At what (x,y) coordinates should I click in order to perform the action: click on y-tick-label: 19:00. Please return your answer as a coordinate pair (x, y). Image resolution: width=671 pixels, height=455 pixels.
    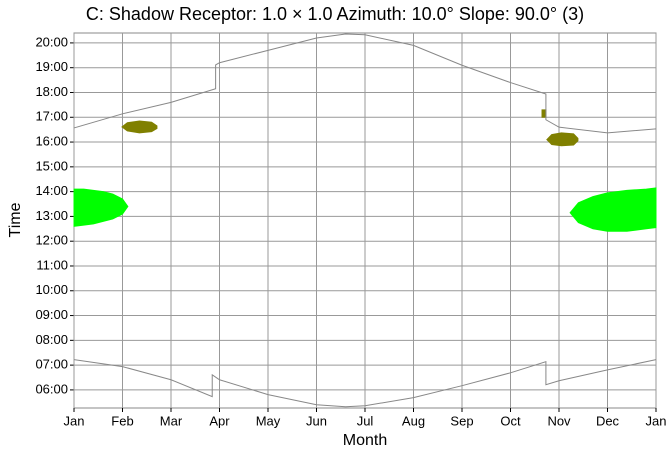
    Looking at the image, I should click on (51, 66).